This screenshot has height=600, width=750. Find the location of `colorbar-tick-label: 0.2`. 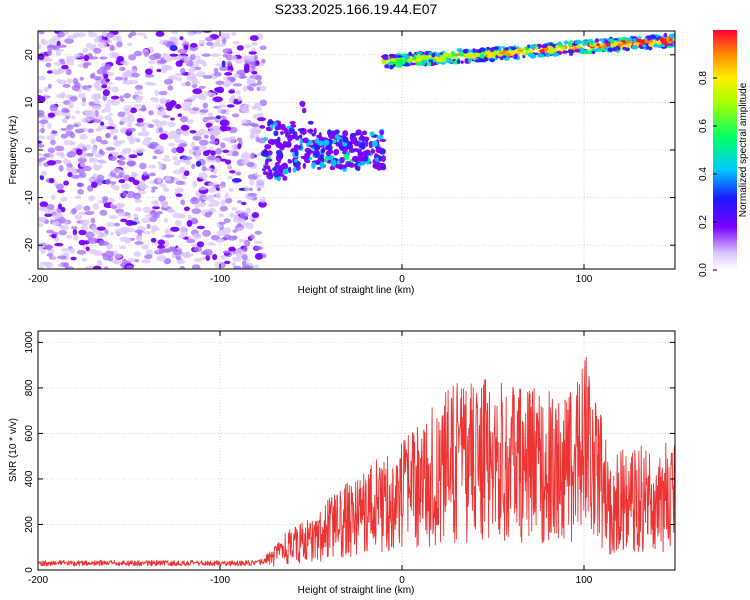

colorbar-tick-label: 0.2 is located at coordinates (703, 222).